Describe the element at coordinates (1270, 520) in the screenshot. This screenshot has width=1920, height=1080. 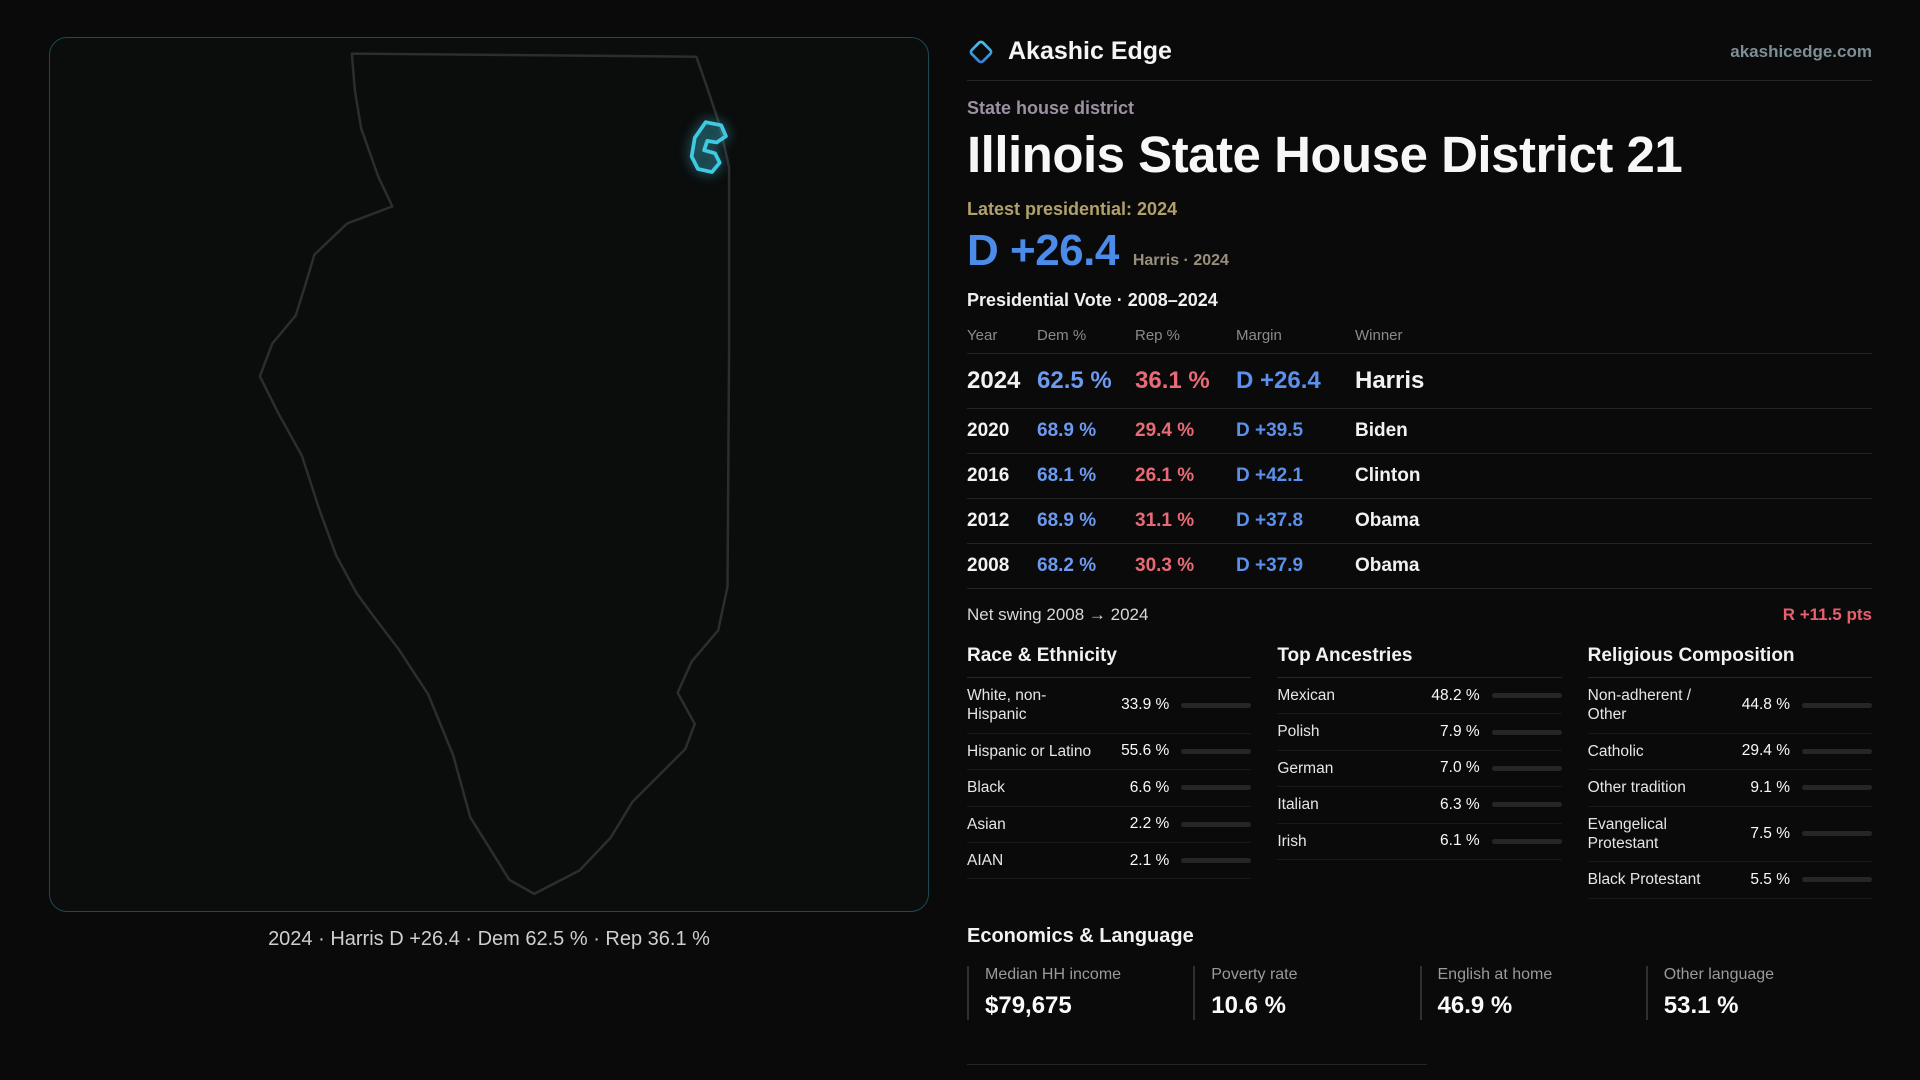
I see `cell-margin: D +37.8` at that location.